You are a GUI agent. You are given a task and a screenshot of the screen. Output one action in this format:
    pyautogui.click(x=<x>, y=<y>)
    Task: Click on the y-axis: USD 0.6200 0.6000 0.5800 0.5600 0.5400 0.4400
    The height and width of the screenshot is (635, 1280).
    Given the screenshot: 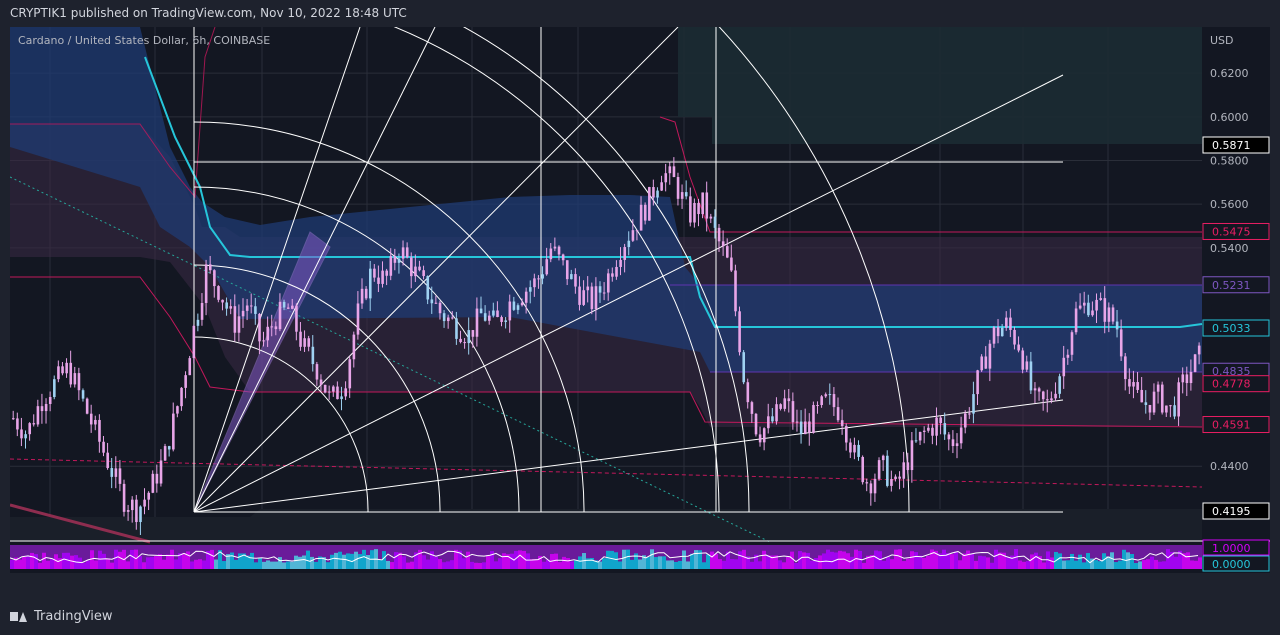 What is the action you would take?
    pyautogui.click(x=1229, y=253)
    